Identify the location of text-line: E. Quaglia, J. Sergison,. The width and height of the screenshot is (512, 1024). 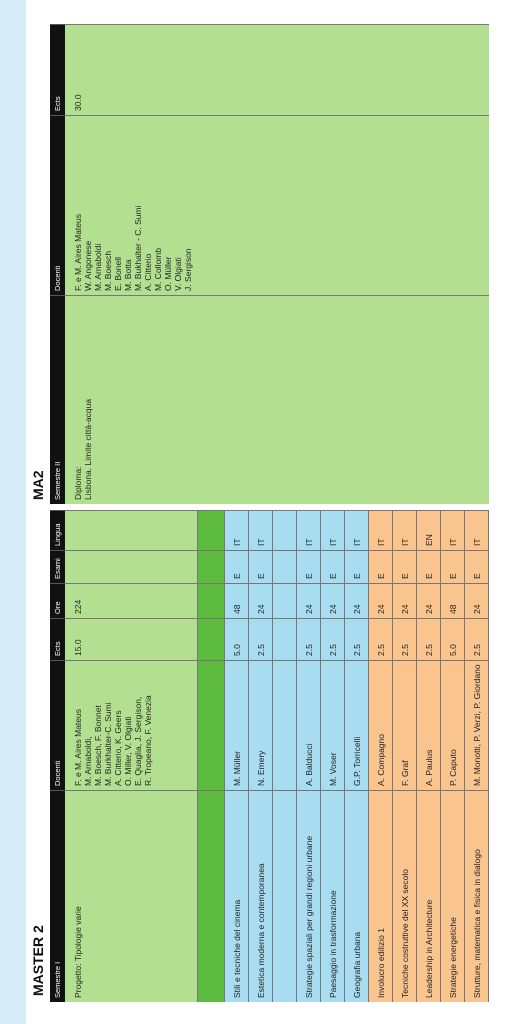
(138, 741).